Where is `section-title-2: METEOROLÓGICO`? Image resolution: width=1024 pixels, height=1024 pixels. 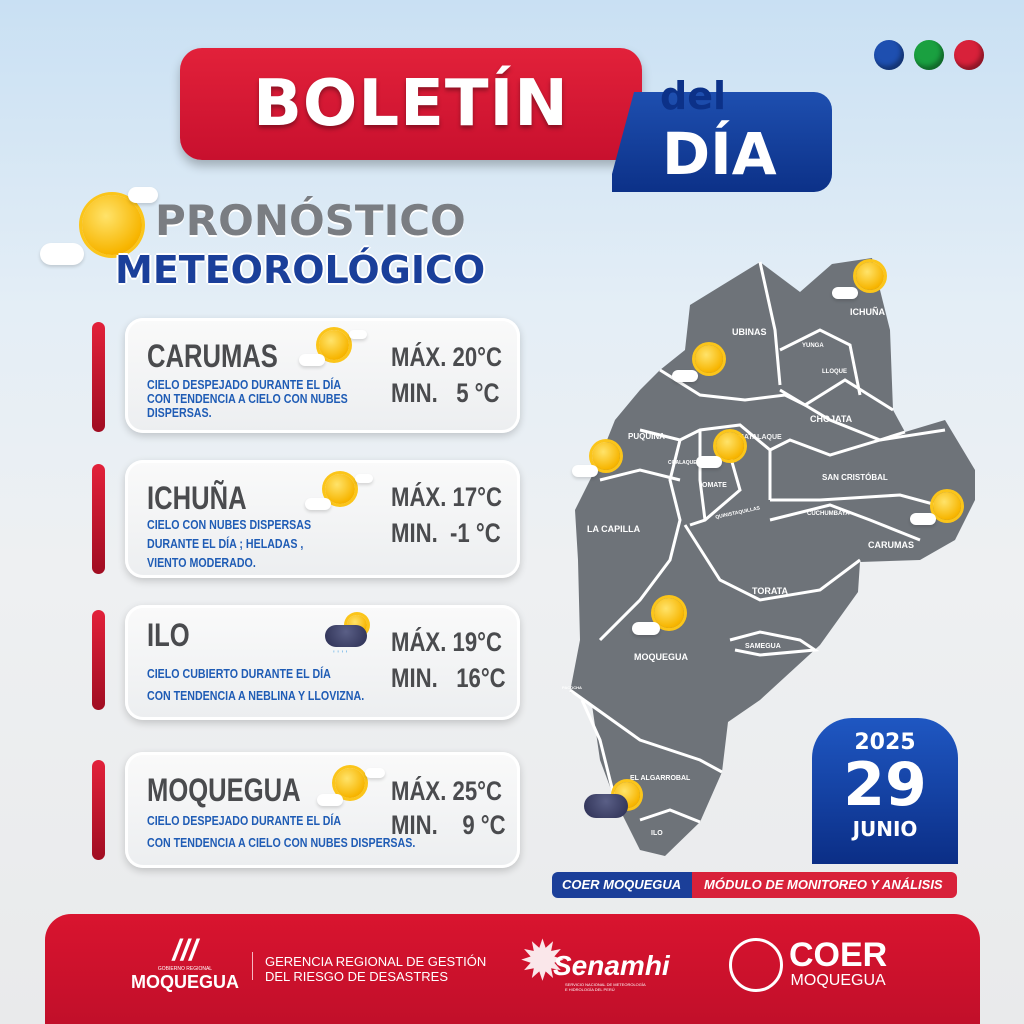
section-title-2: METEOROLÓGICO is located at coordinates (300, 270).